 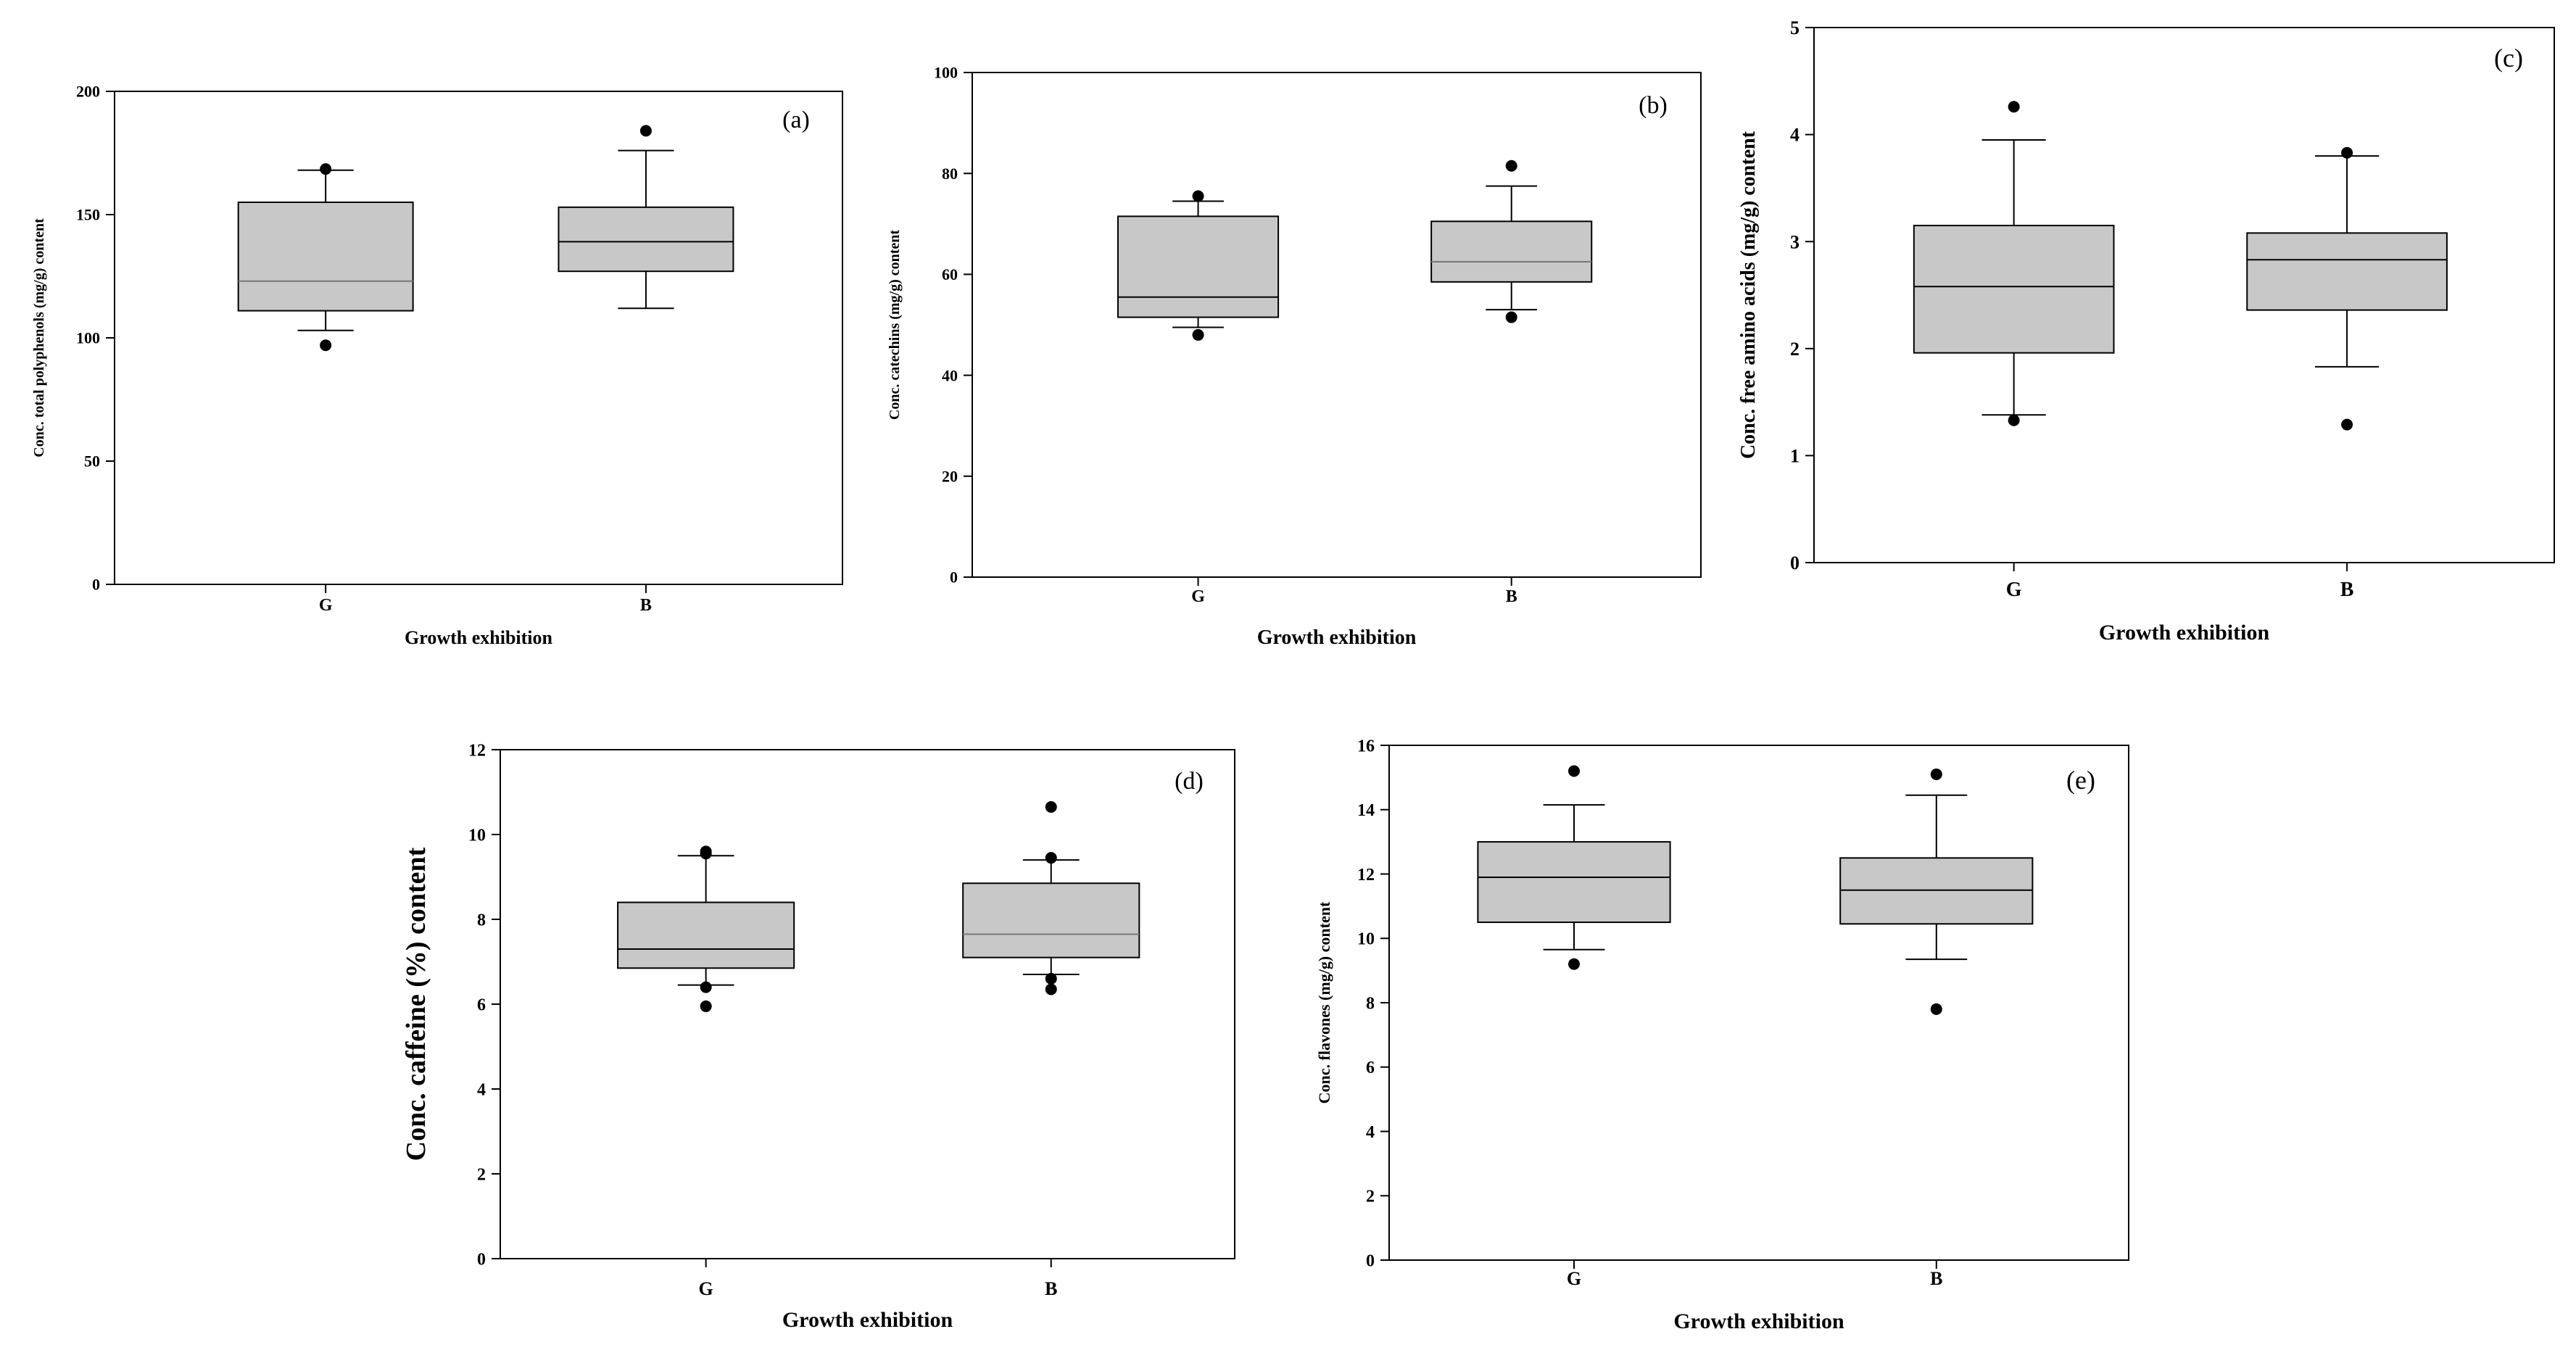 What do you see at coordinates (796, 120) in the screenshot?
I see `panel-label: (a)` at bounding box center [796, 120].